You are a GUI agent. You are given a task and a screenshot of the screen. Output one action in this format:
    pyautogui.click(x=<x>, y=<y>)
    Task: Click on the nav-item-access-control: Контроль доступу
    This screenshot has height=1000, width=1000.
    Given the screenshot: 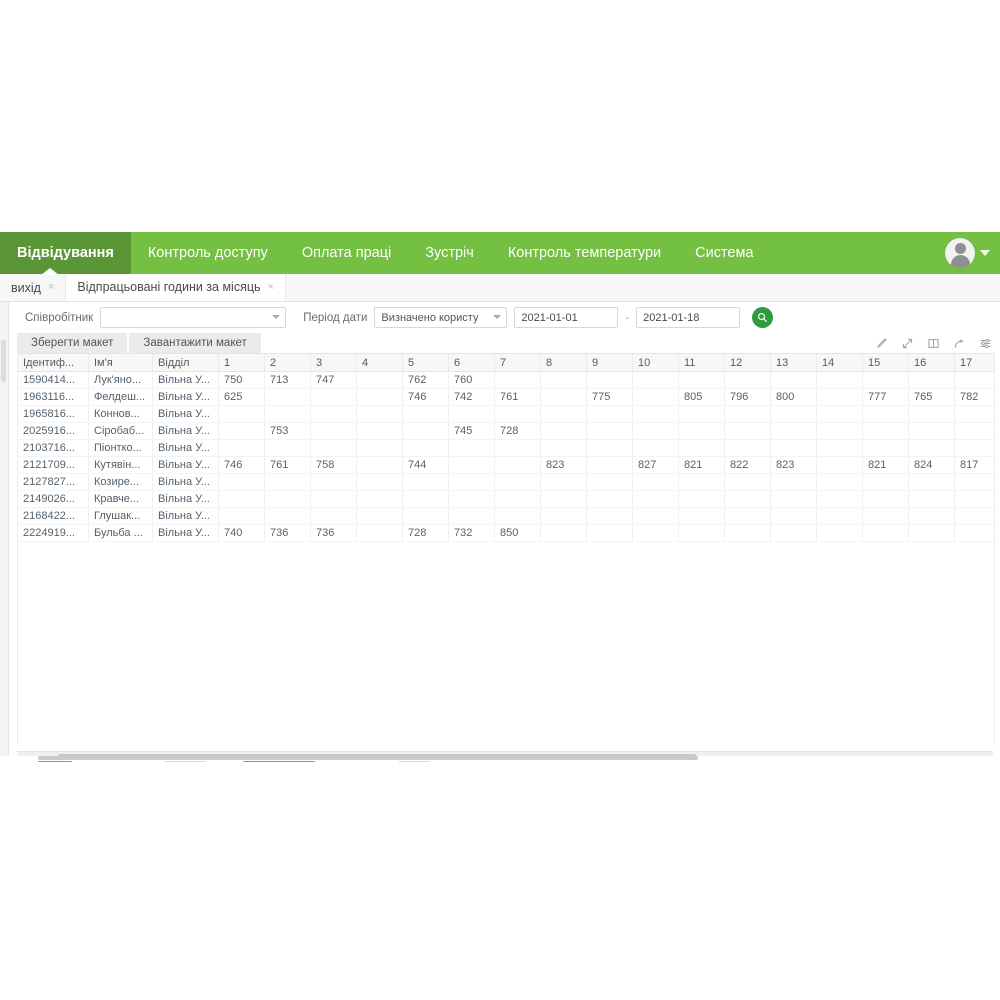 What is the action you would take?
    pyautogui.click(x=208, y=253)
    